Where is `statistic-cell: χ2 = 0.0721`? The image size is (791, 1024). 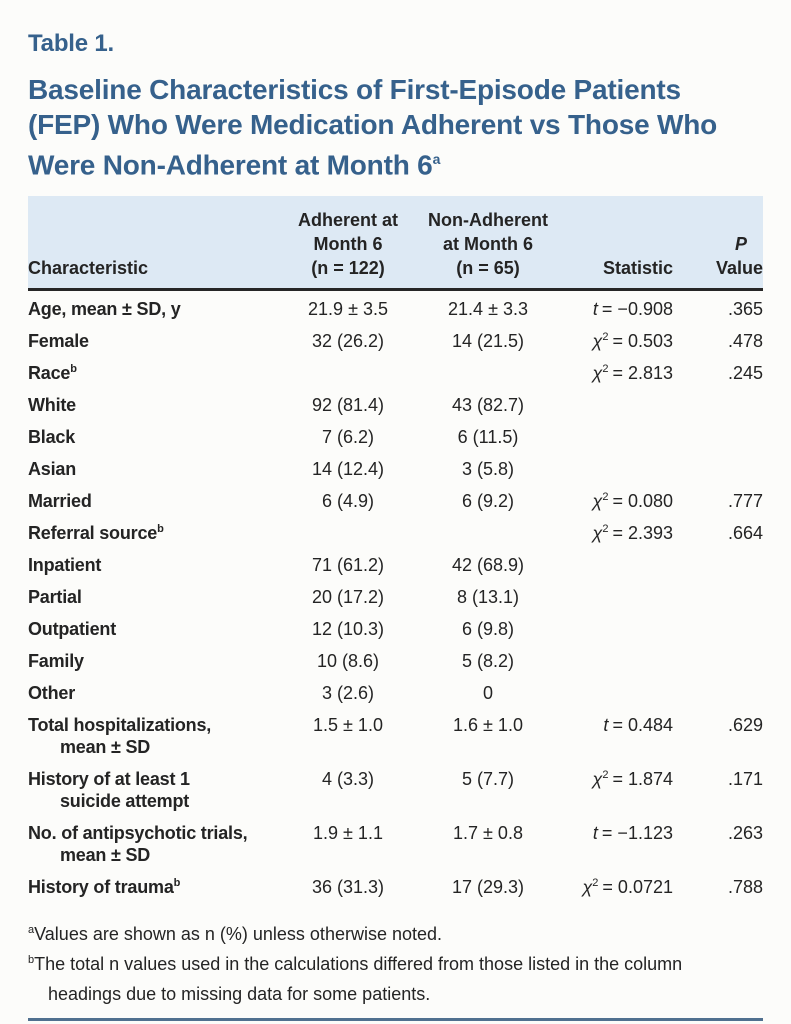 statistic-cell: χ2 = 0.0721 is located at coordinates (627, 887).